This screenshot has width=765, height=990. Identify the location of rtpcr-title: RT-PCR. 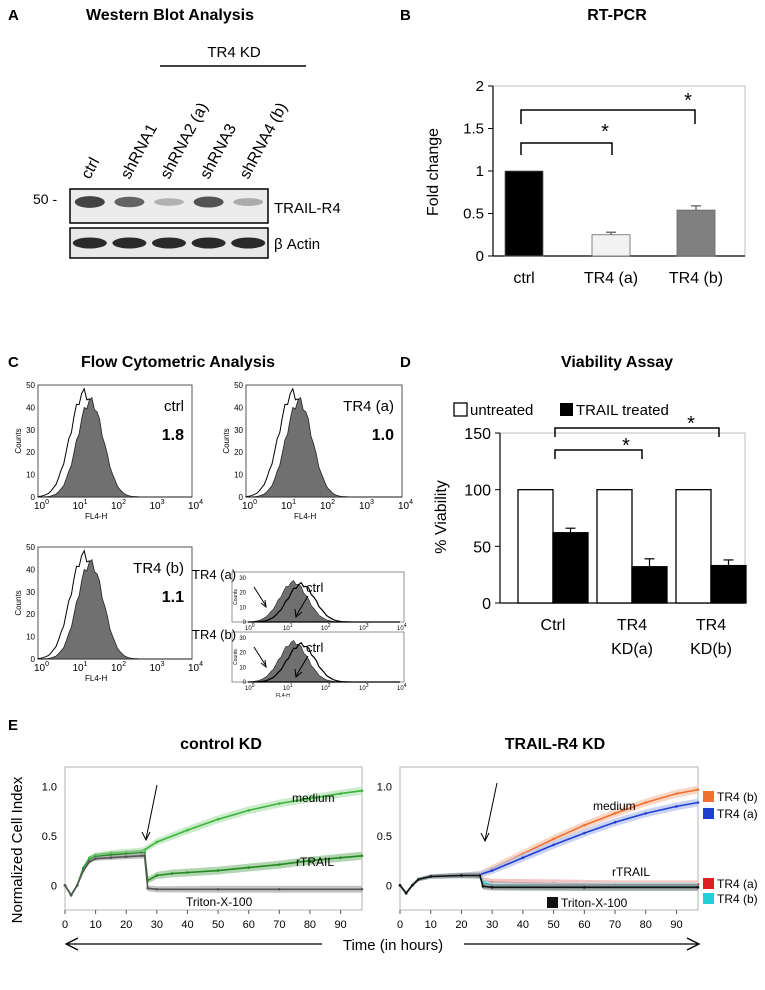
(617, 15).